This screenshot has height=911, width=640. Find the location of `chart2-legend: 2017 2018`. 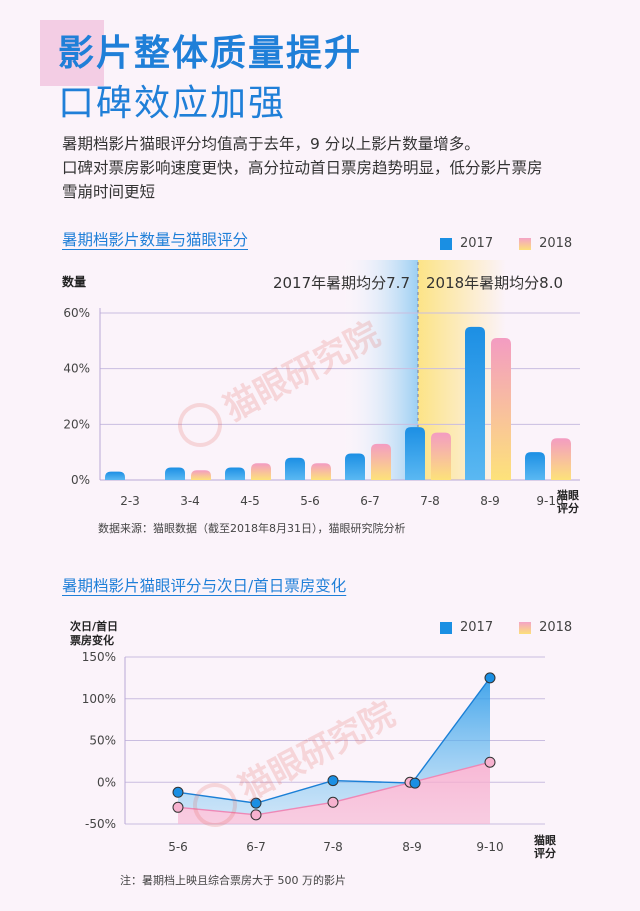

chart2-legend: 2017 2018 is located at coordinates (506, 627).